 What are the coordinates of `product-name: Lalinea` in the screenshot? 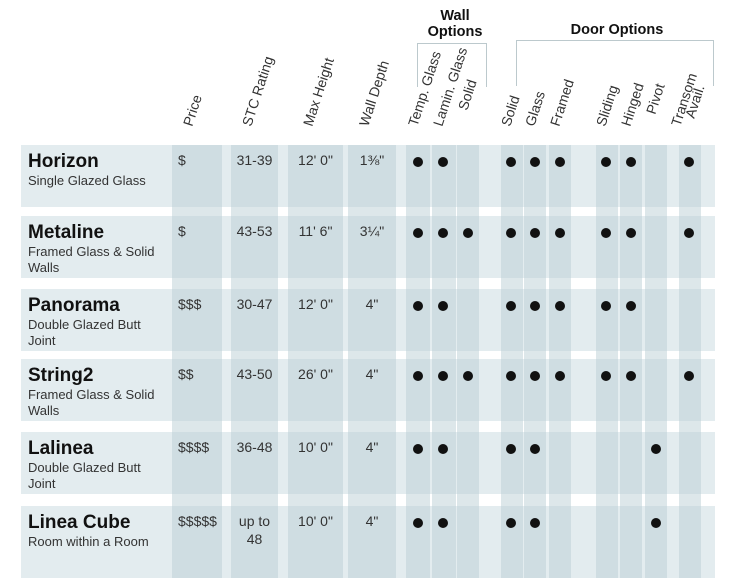 It's located at (61, 448).